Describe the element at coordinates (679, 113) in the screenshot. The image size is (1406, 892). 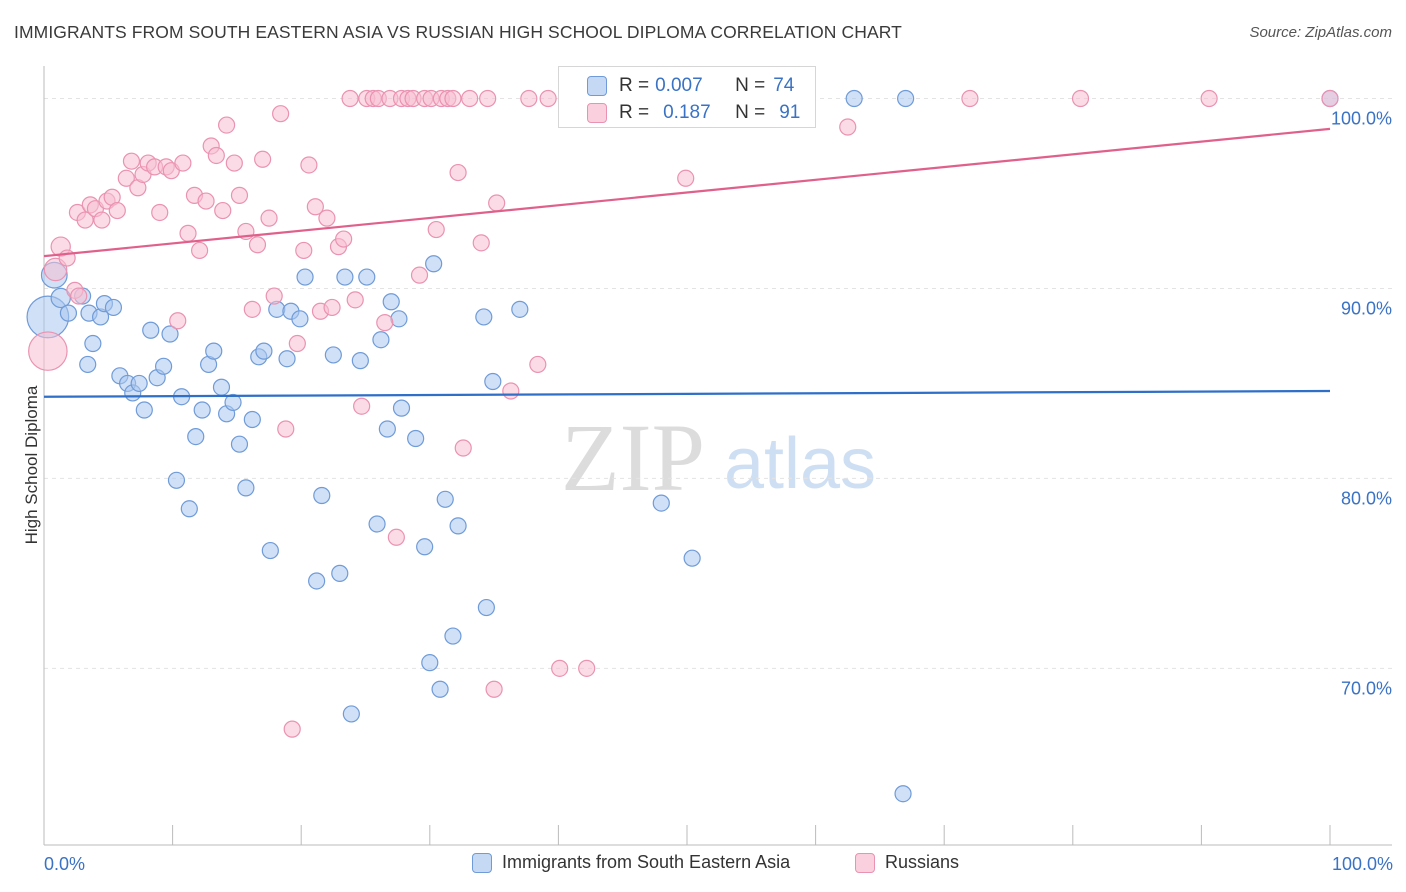
I see `stats-row-russians: R = 0.187 N = 91` at that location.